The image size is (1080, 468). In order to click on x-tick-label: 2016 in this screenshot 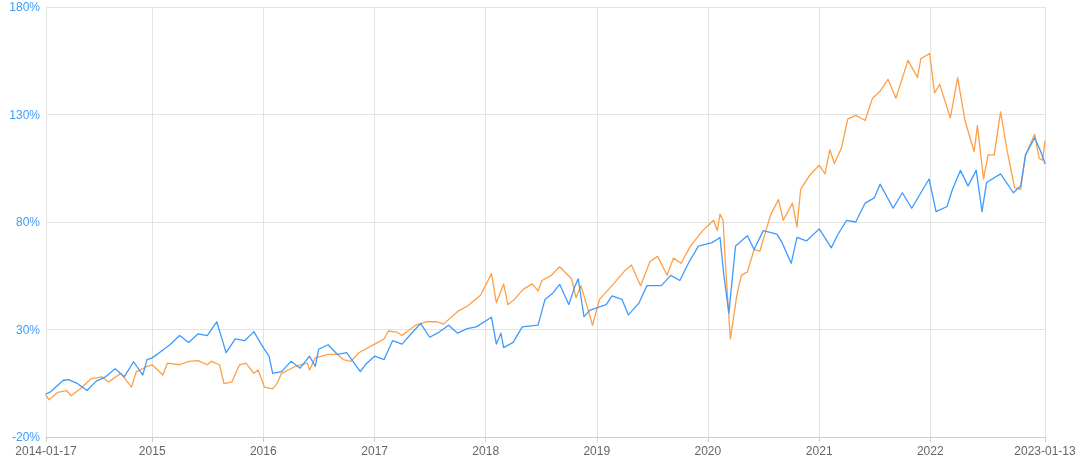, I will do `click(263, 451)`.